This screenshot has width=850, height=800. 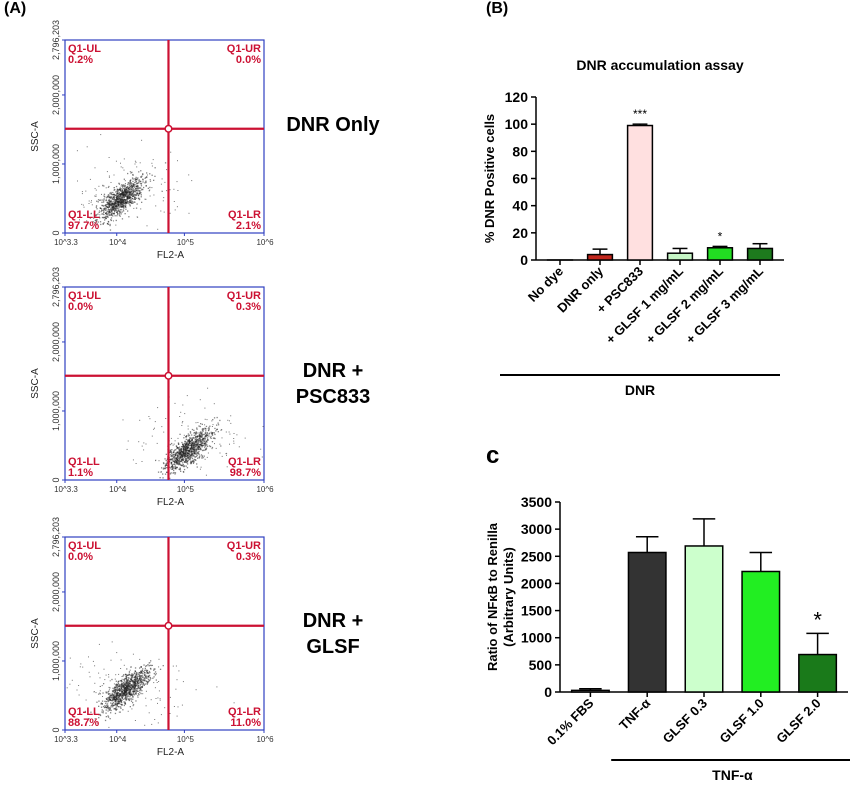 What do you see at coordinates (517, 97) in the screenshot?
I see `y-tick-label: 120` at bounding box center [517, 97].